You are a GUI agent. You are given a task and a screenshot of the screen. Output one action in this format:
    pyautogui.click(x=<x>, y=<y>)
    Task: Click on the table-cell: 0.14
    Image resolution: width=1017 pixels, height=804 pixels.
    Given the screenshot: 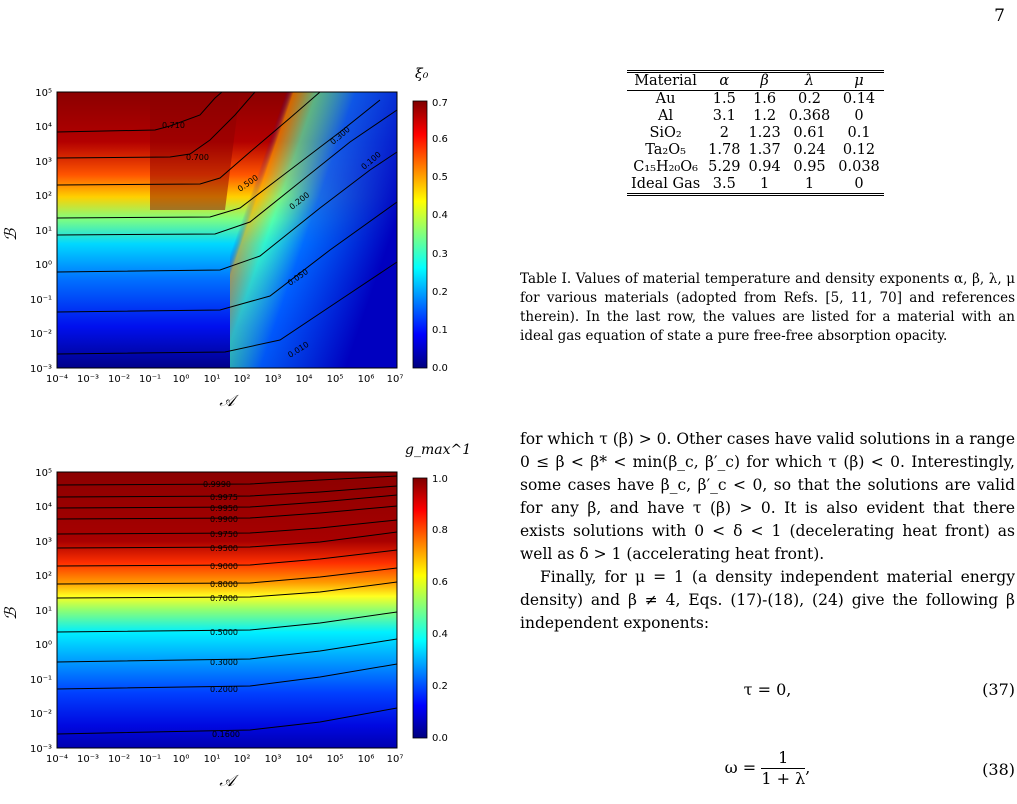 What is the action you would take?
    pyautogui.click(x=859, y=99)
    